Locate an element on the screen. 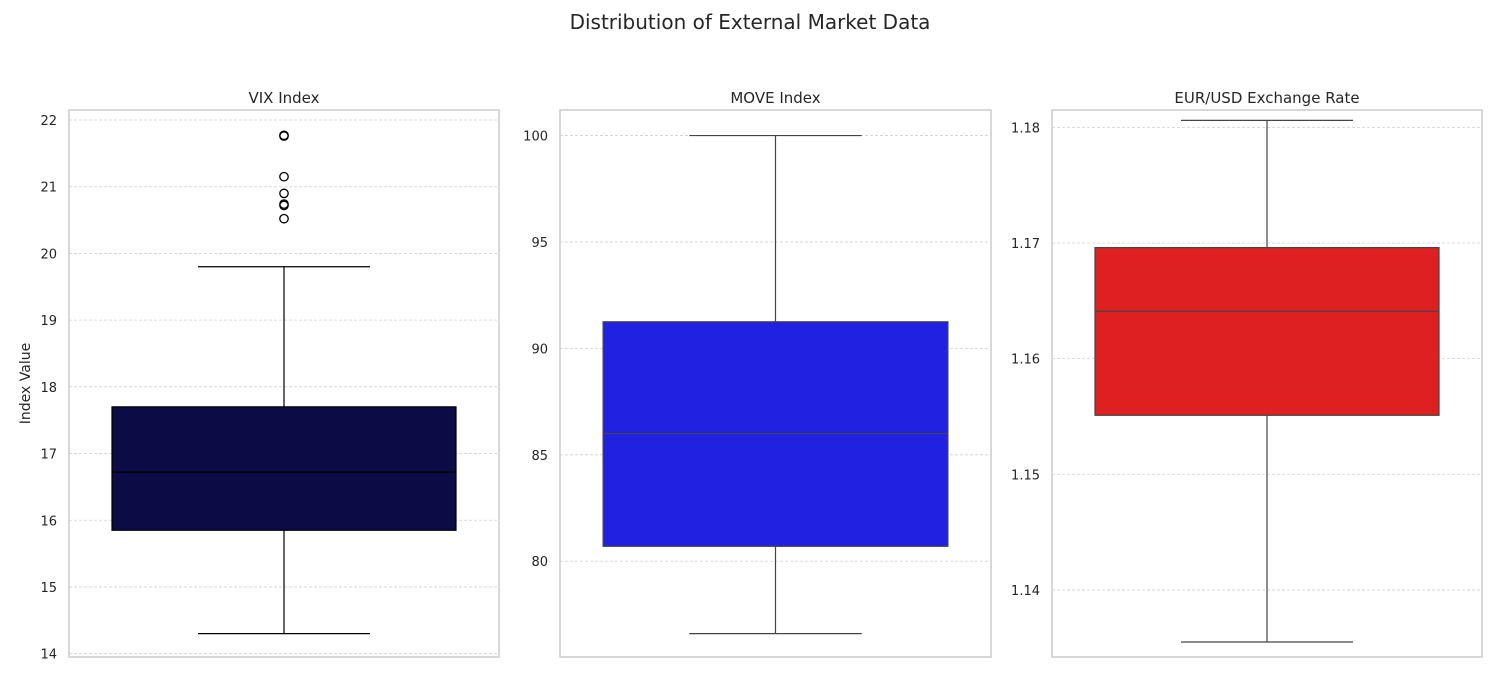 The height and width of the screenshot is (700, 1500). move-ytick-label: 80 is located at coordinates (539, 562).